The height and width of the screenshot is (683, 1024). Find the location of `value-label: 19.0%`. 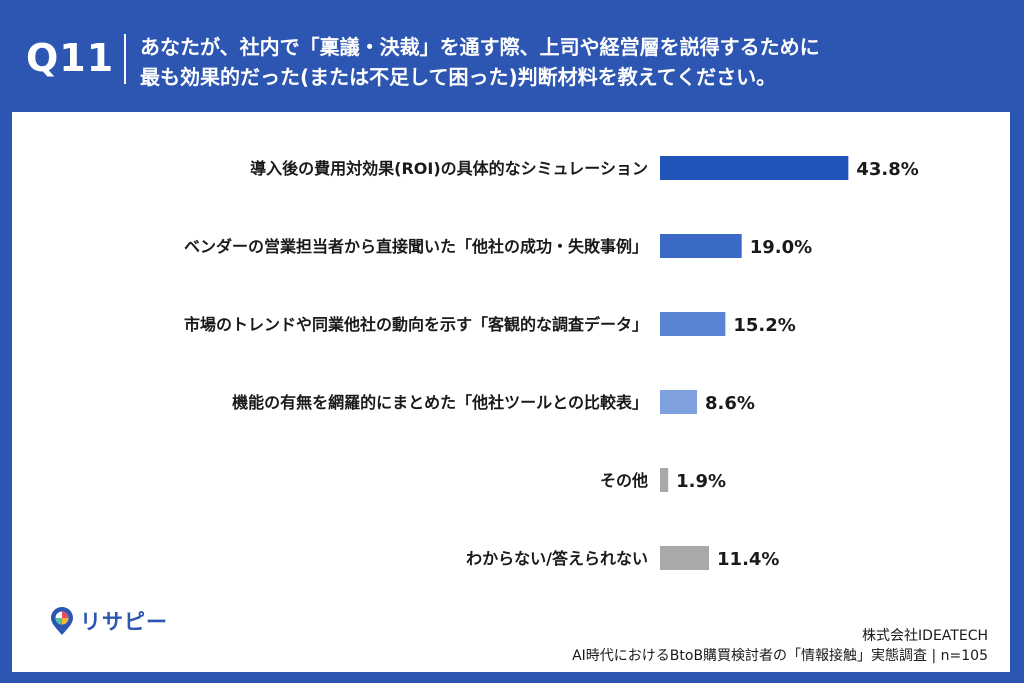

value-label: 19.0% is located at coordinates (781, 247).